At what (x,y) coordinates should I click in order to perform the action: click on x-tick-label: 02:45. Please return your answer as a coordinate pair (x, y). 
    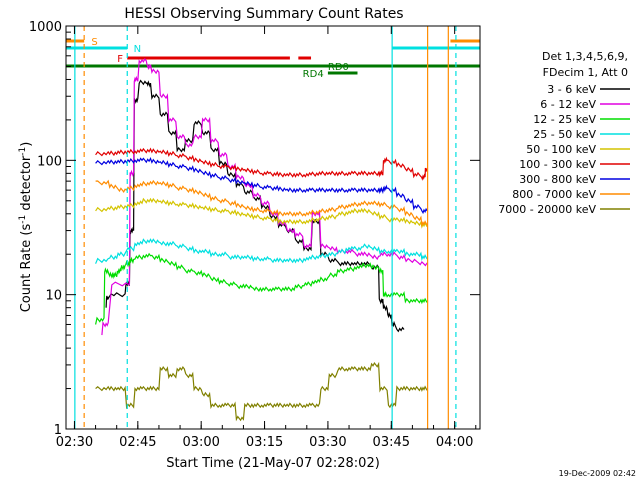
    Looking at the image, I should click on (137, 442).